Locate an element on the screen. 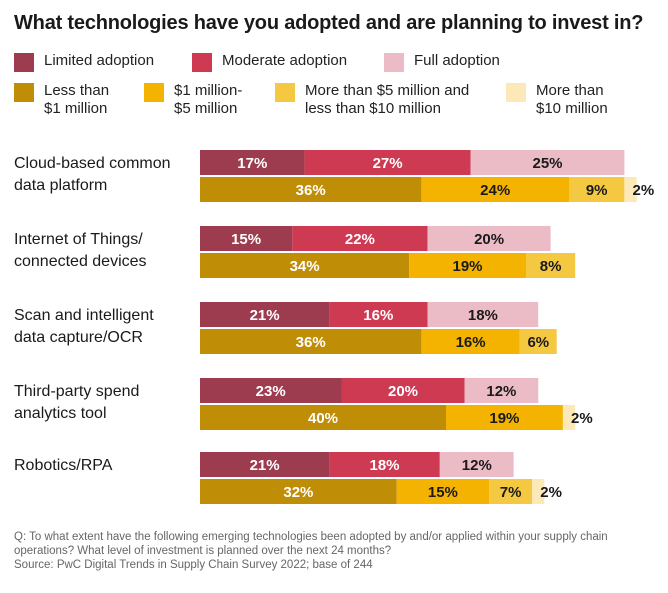 Image resolution: width=668 pixels, height=593 pixels. legend-item-more-than-10m: More than $10 million is located at coordinates (557, 100).